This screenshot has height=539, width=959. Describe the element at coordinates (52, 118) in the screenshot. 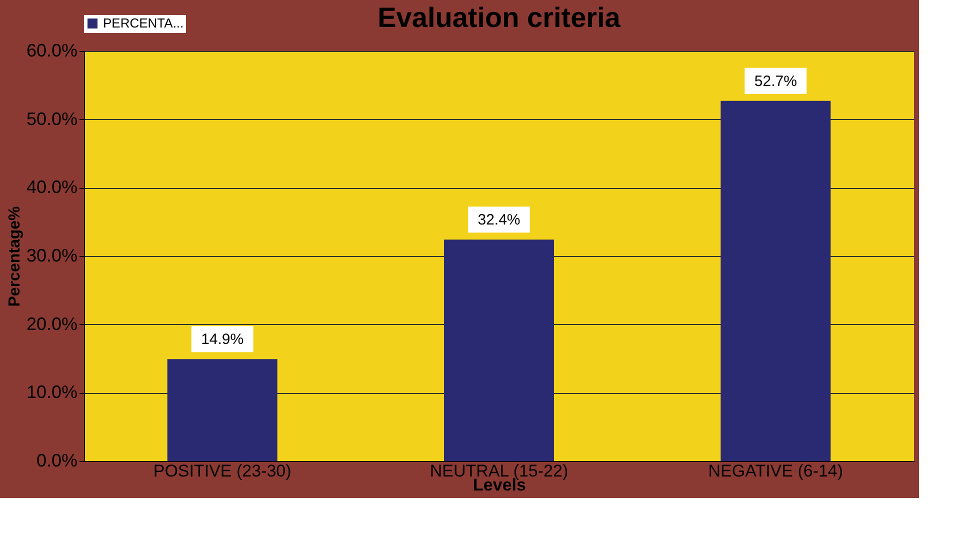

I see `y-tick-label: 50.0%` at that location.